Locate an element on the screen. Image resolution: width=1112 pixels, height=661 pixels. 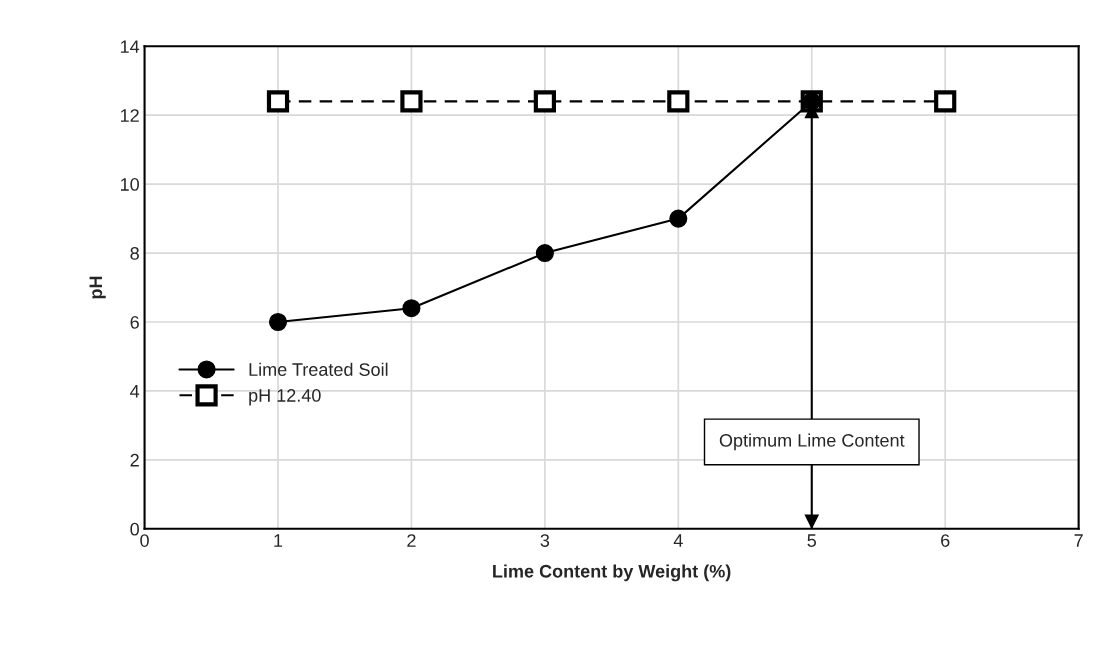
y-tick-label: 2 is located at coordinates (134, 460).